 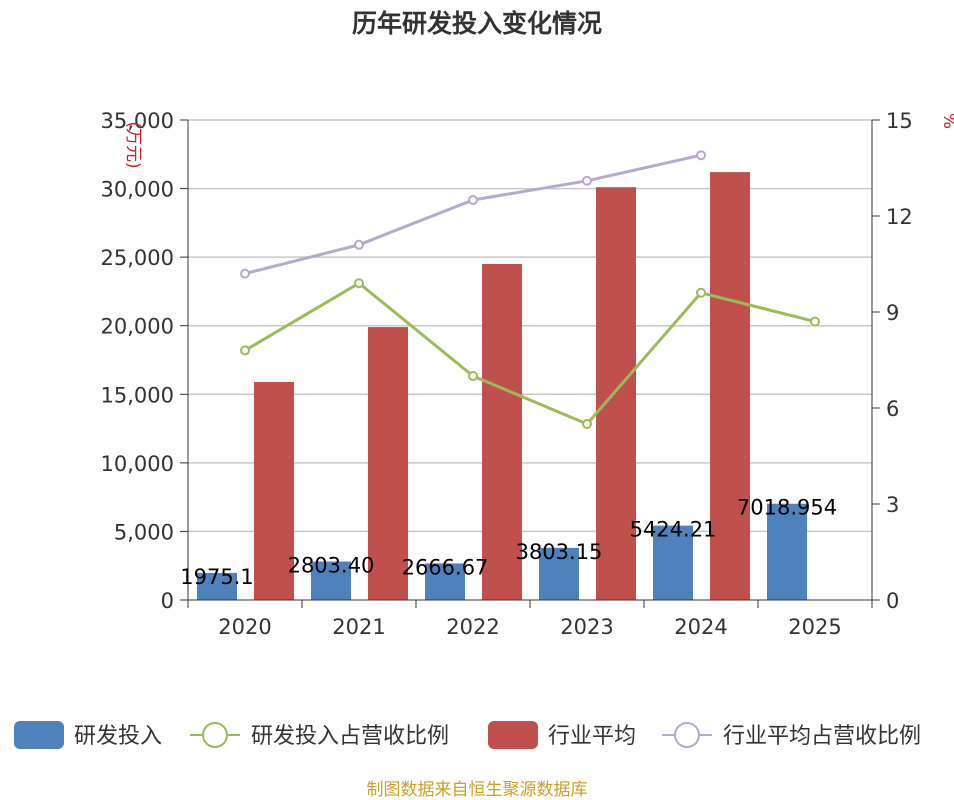 I want to click on bar-data-label: 7018.954, so click(x=787, y=508).